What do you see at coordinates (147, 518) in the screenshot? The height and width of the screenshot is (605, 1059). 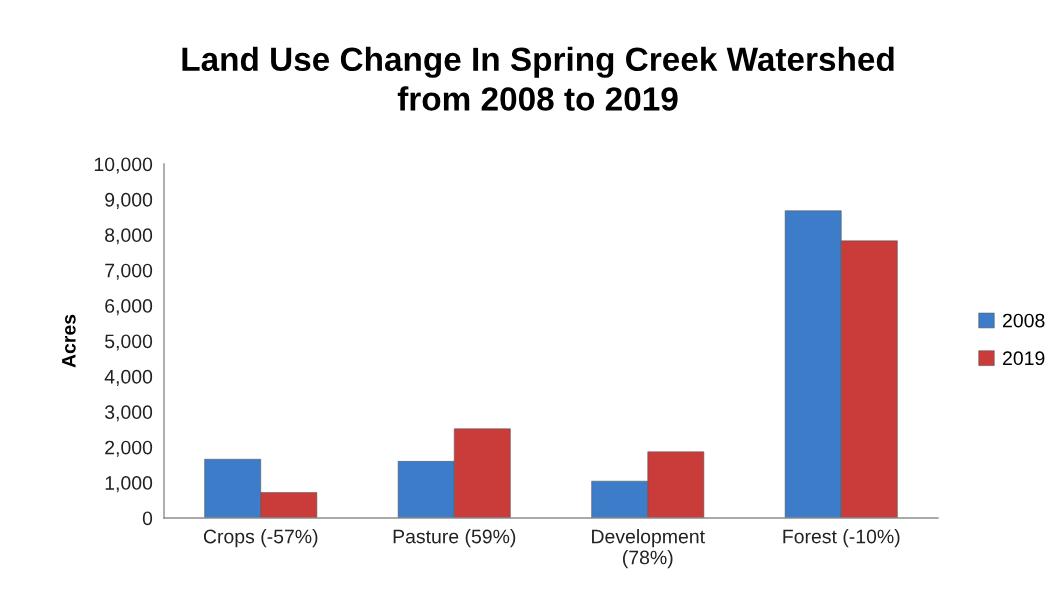 I see `y-tick-label: 0` at bounding box center [147, 518].